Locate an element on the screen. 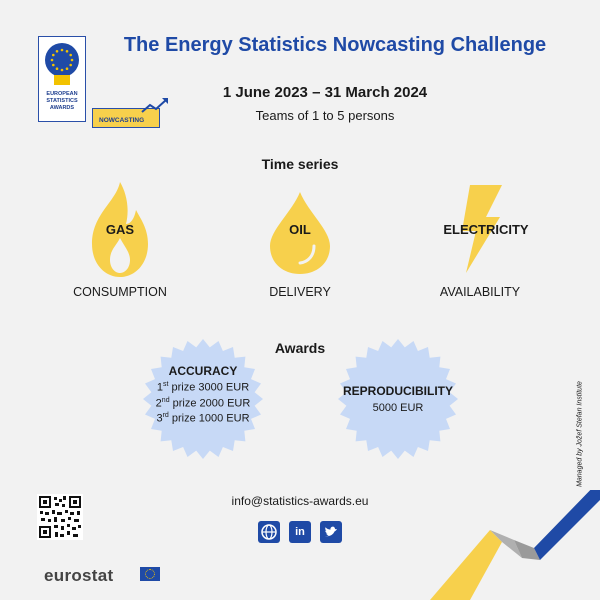 This screenshot has height=600, width=600. medal-ribbon-icon is located at coordinates (62, 80).